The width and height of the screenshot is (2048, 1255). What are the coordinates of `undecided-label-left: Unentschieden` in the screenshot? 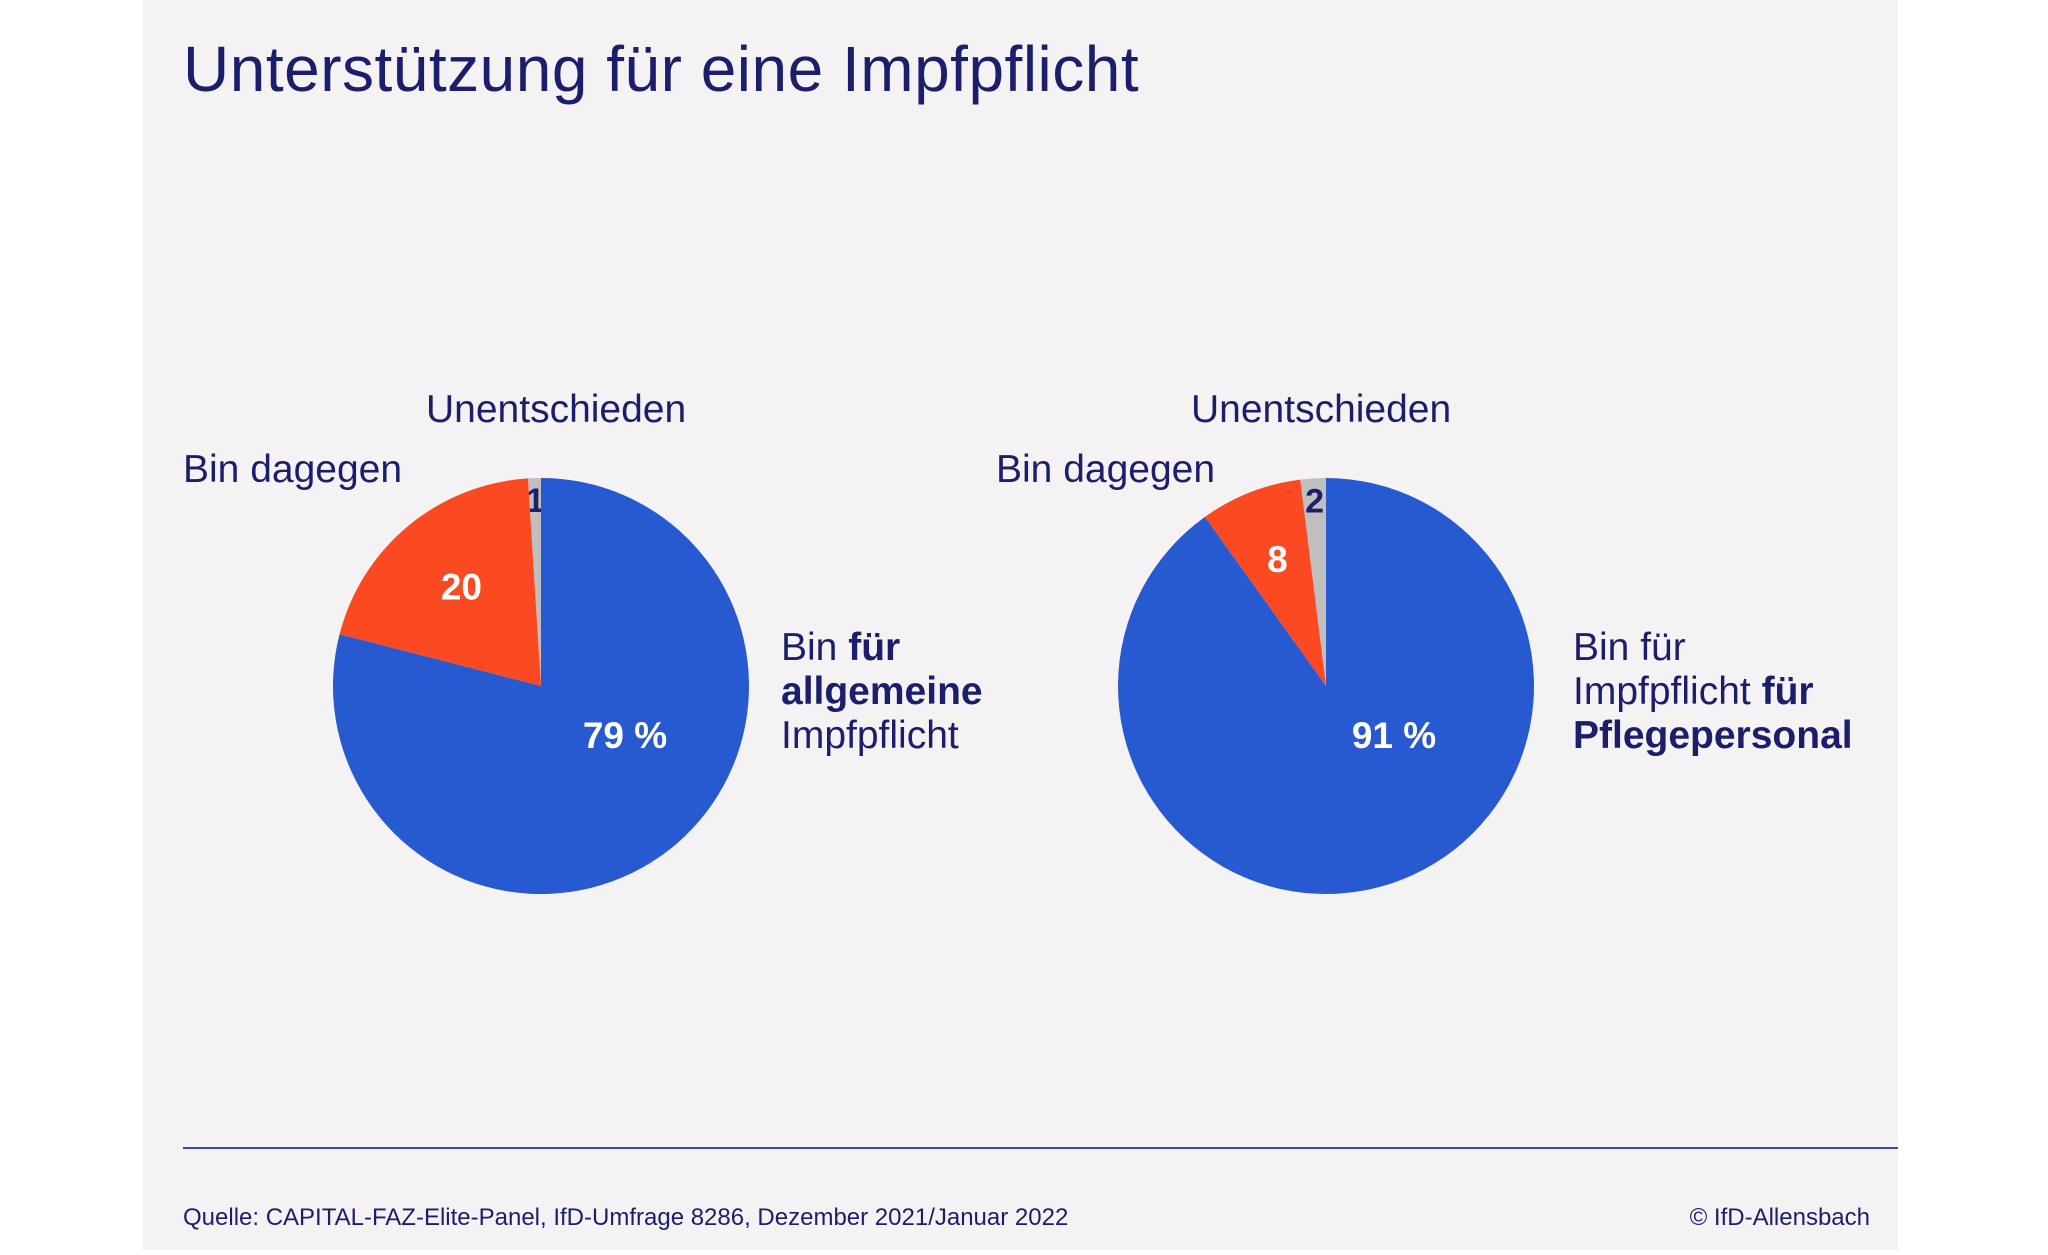 It's located at (556, 409).